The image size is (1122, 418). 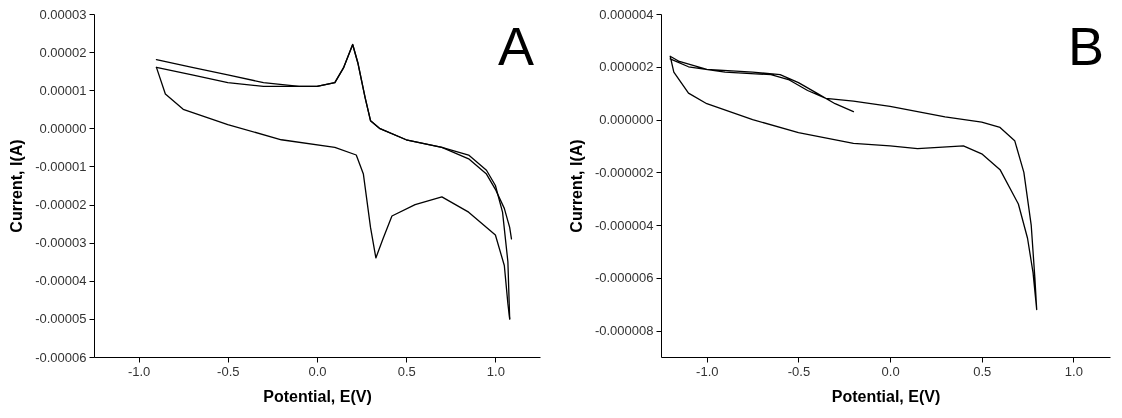 What do you see at coordinates (63, 52) in the screenshot?
I see `y-tick-label: 0.00002` at bounding box center [63, 52].